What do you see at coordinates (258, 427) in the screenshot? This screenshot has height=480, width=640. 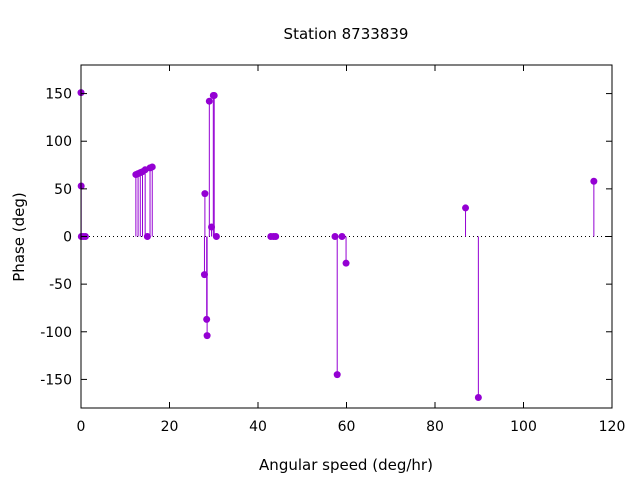 I see `x-tick-label: 40` at bounding box center [258, 427].